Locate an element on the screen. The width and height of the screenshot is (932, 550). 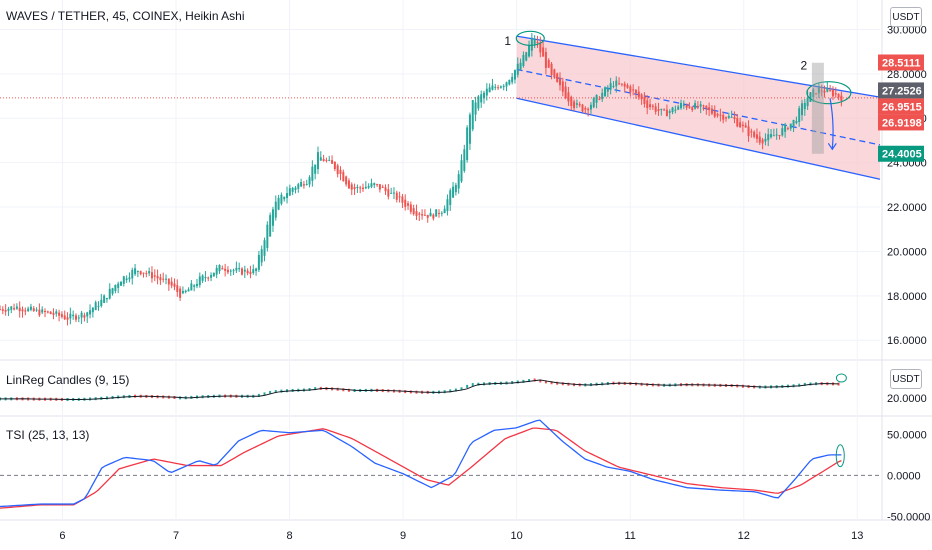
channel-upper-line is located at coordinates (698, 66).